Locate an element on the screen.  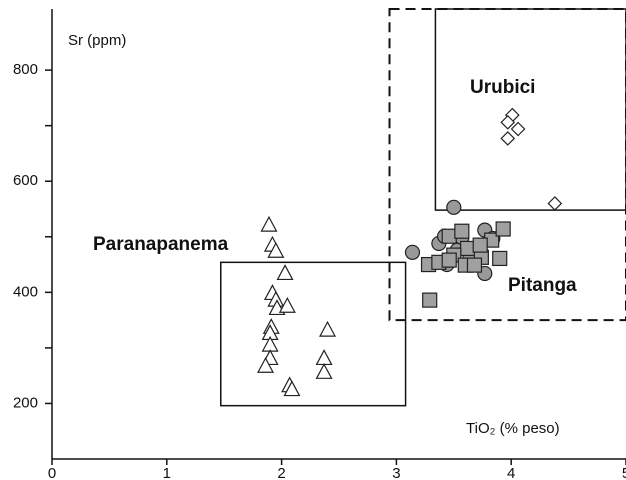
x-tick-label: 0 is located at coordinates (52, 472).